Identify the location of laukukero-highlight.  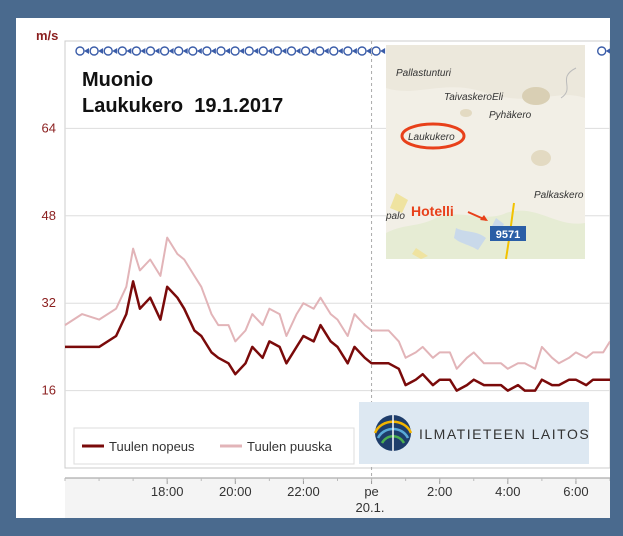
(433, 136).